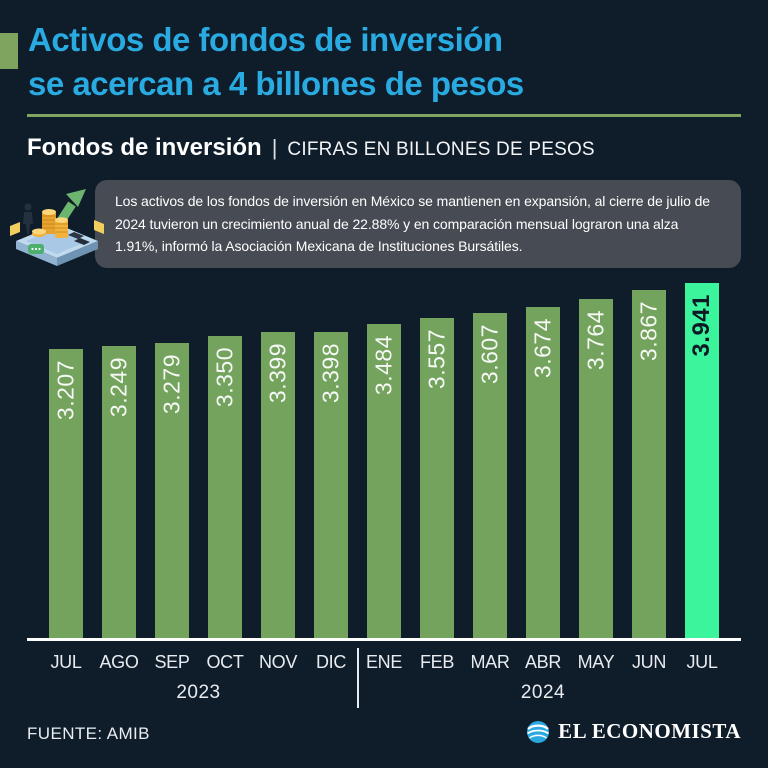  I want to click on bar-value-label: 3.398, so click(330, 373).